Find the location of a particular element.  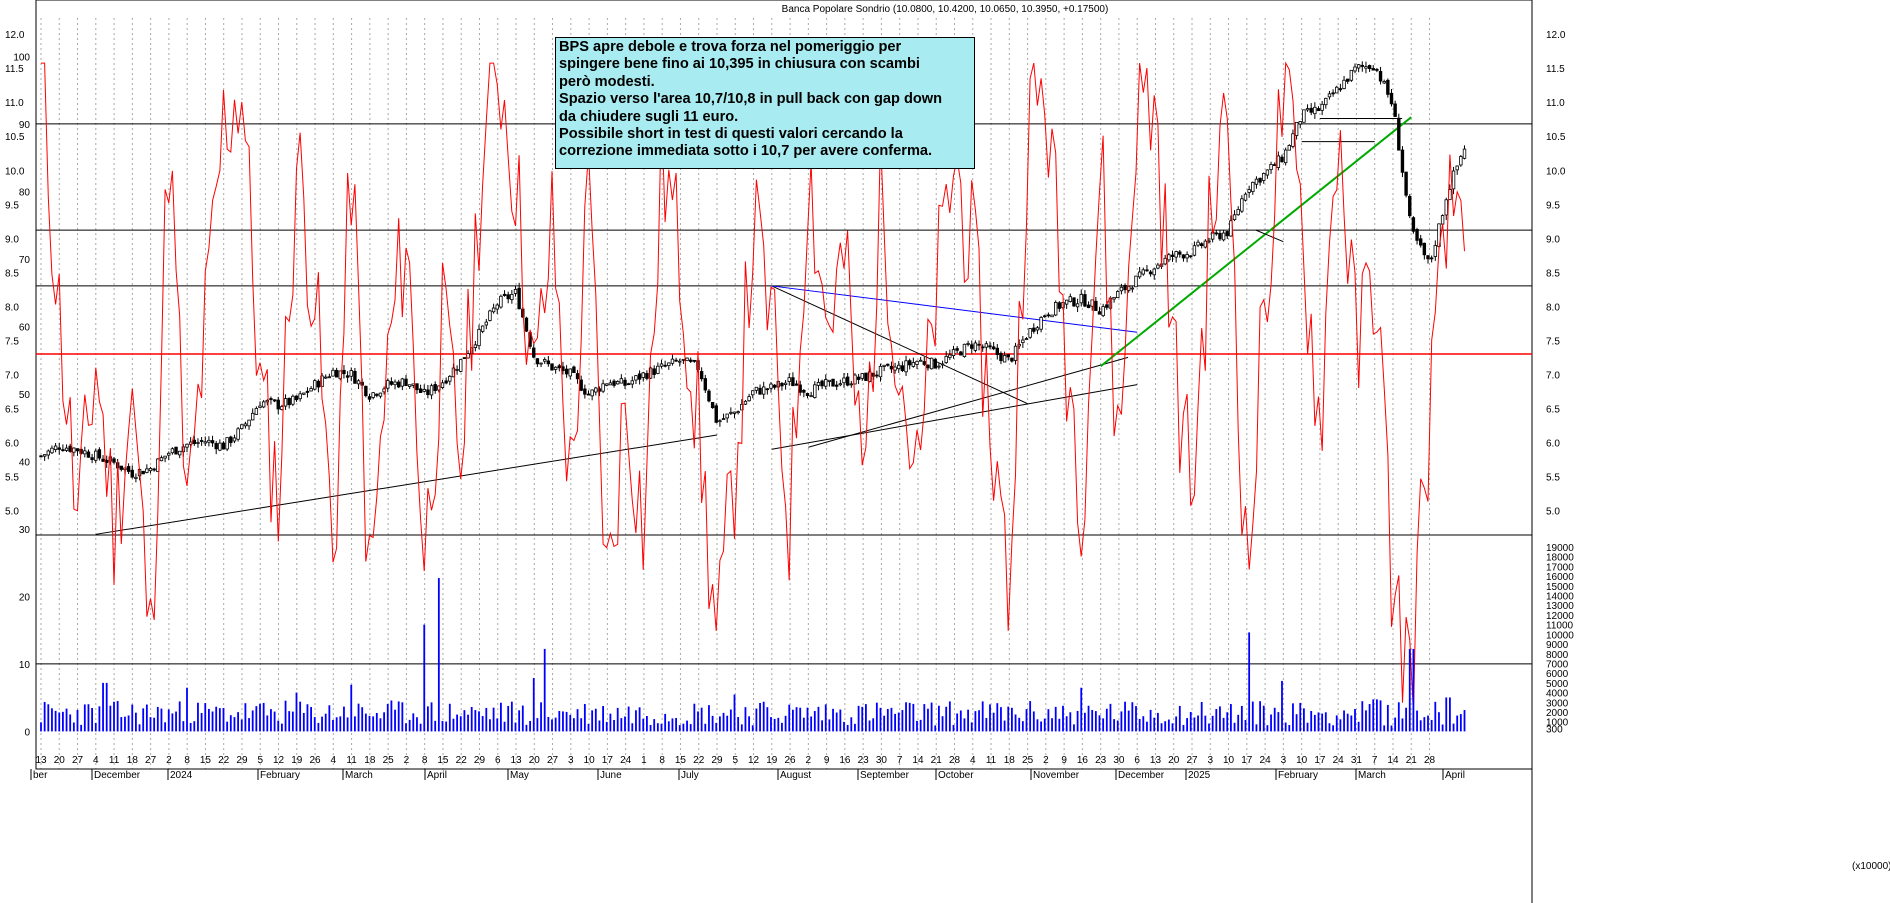

day-tick: 13 is located at coordinates (516, 760).